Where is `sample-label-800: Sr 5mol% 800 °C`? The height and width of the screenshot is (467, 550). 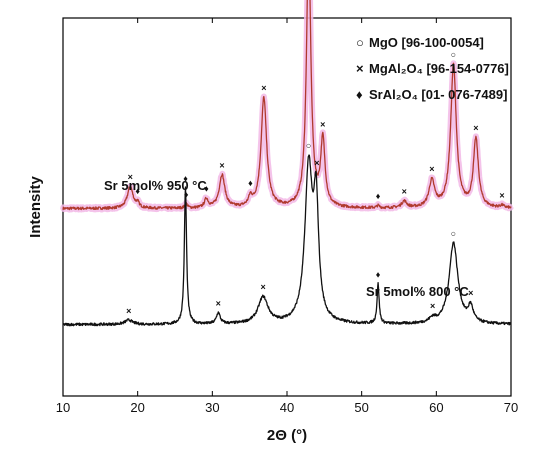
sample-label-800: Sr 5mol% 800 °C is located at coordinates (417, 291).